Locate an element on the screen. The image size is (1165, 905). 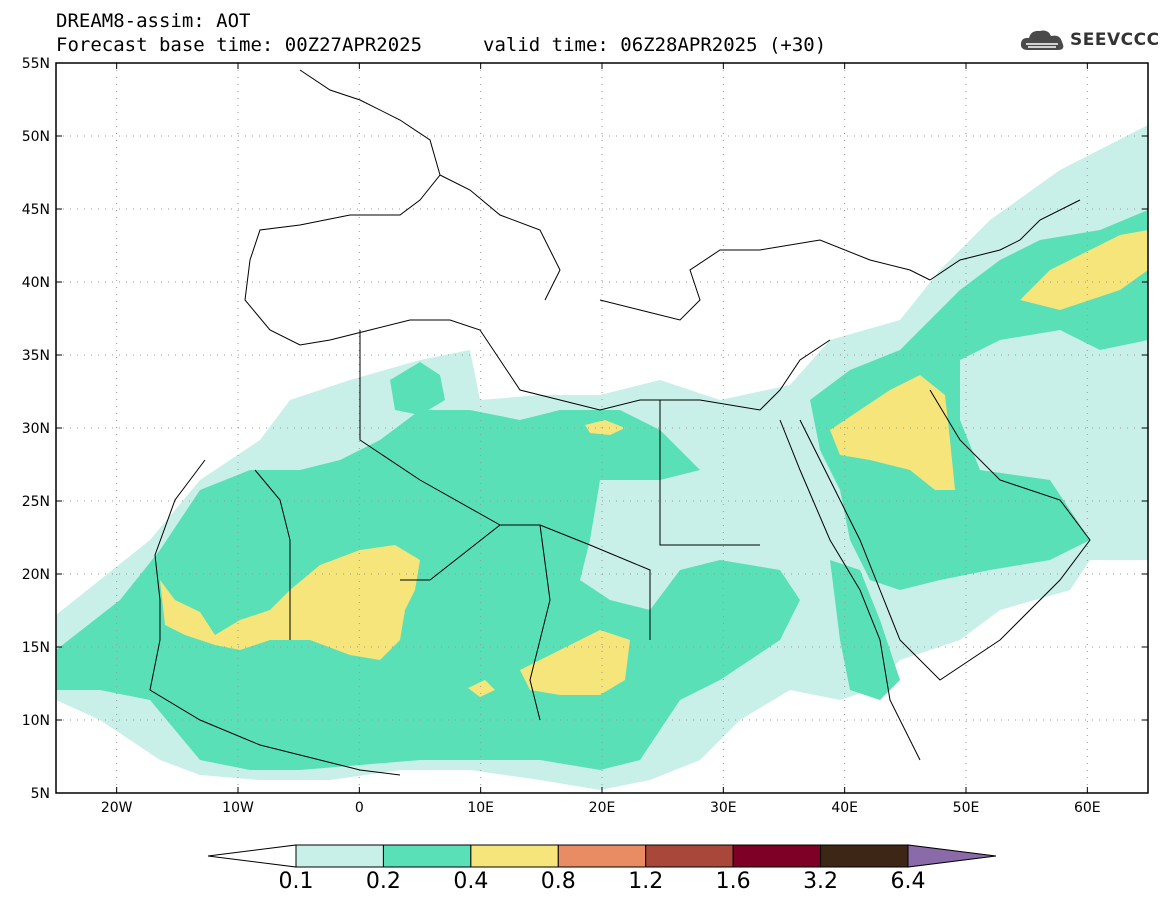
aot-band-0.2-nile is located at coordinates (865, 630).